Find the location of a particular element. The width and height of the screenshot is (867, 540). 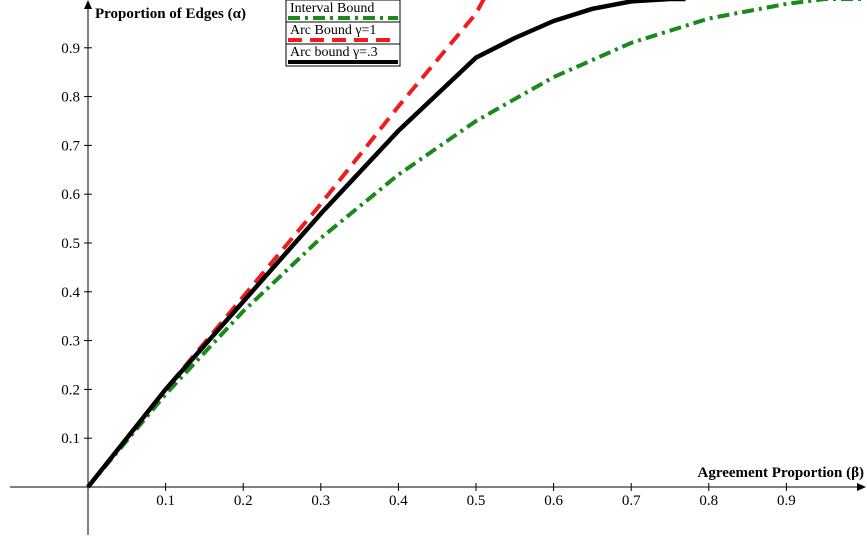

y-tick-label: 0.3 is located at coordinates (70, 342).